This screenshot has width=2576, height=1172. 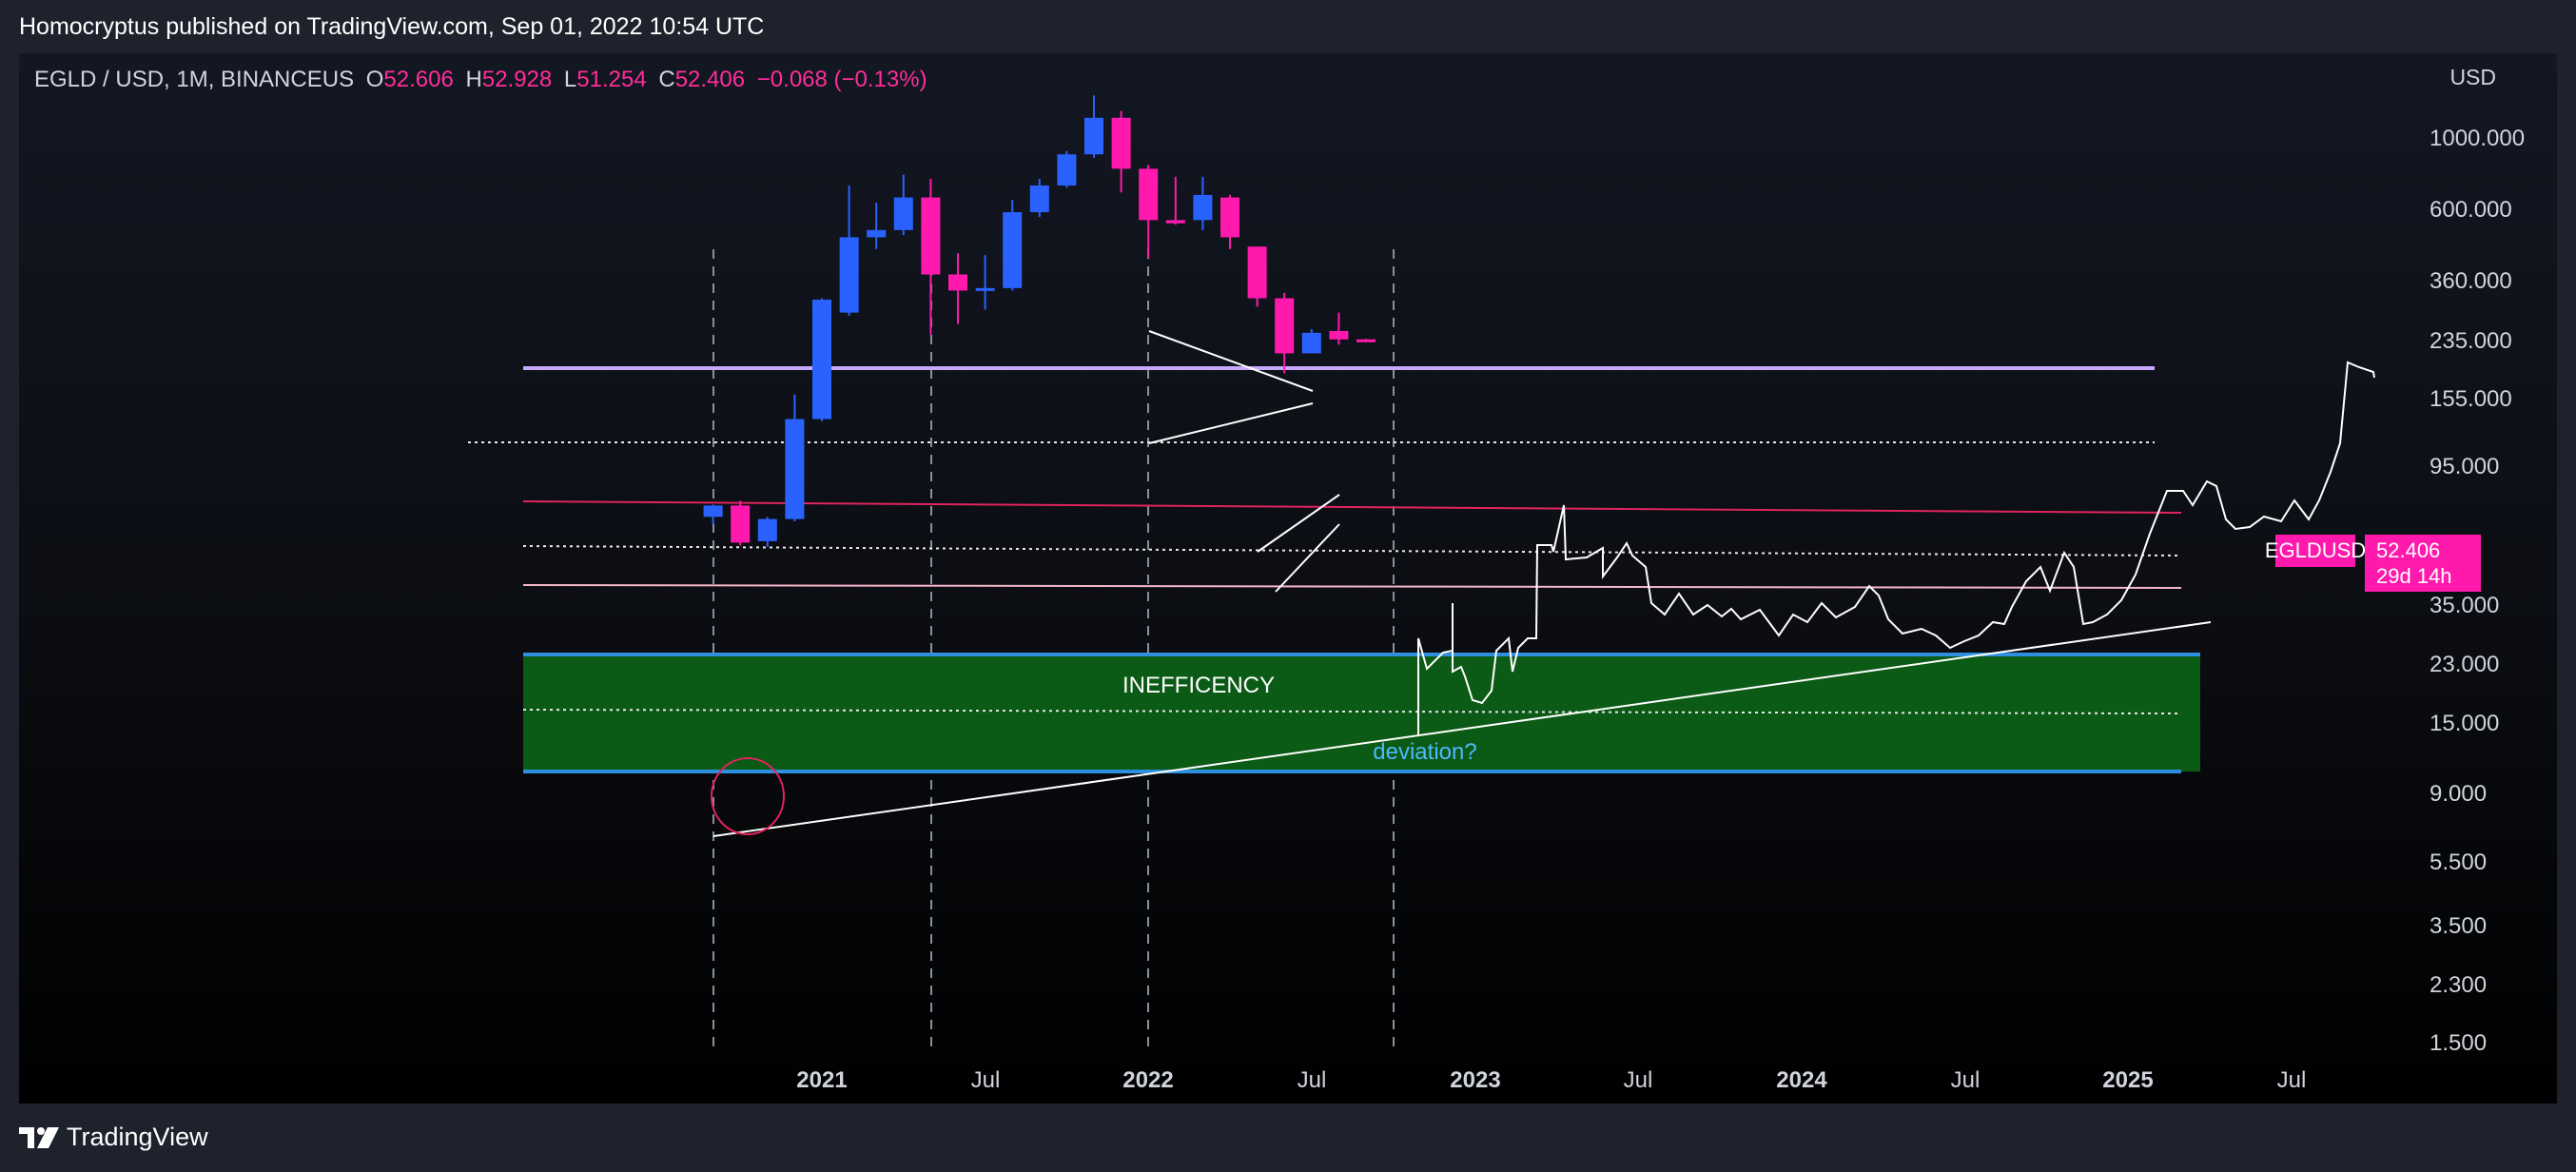 What do you see at coordinates (2465, 665) in the screenshot?
I see `y-tick: 23.000` at bounding box center [2465, 665].